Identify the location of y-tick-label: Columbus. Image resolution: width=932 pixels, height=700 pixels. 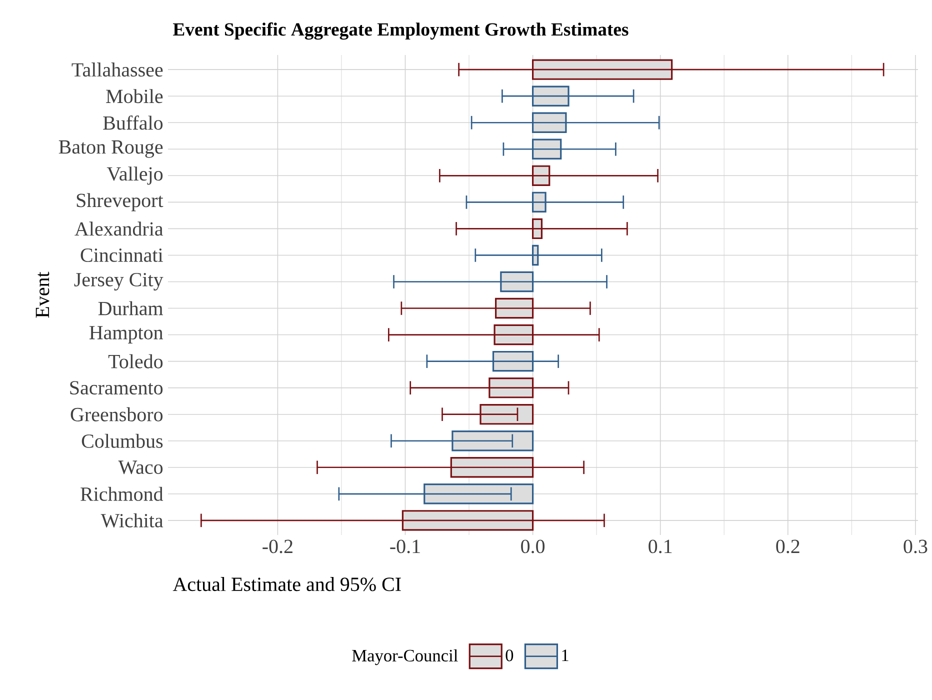
(122, 441).